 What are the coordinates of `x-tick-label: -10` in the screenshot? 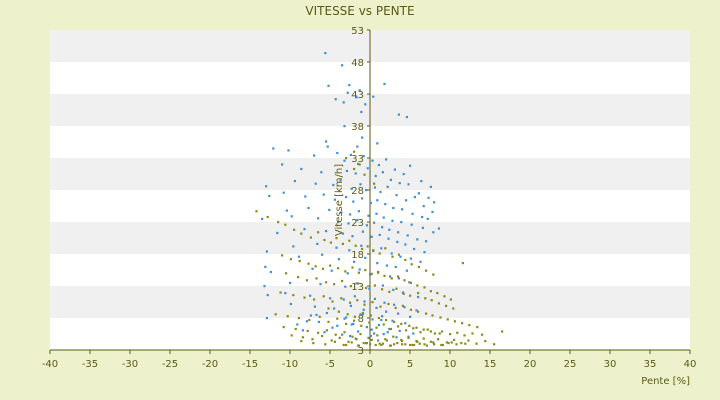 It's located at (290, 364).